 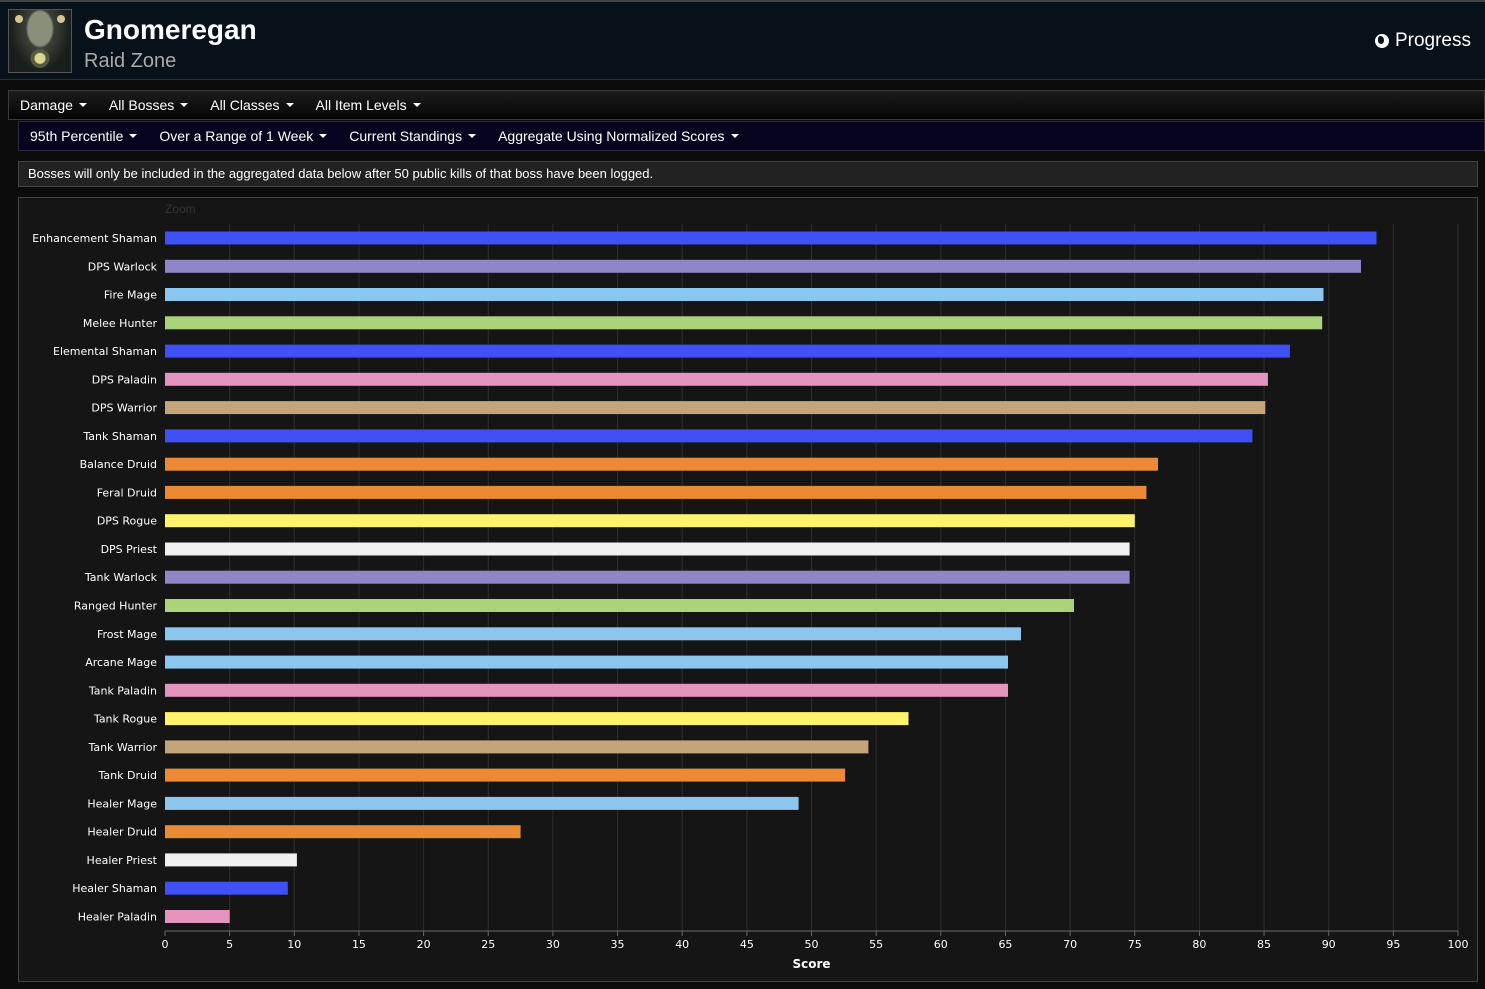 What do you see at coordinates (488, 944) in the screenshot?
I see `x-tick-label: 25` at bounding box center [488, 944].